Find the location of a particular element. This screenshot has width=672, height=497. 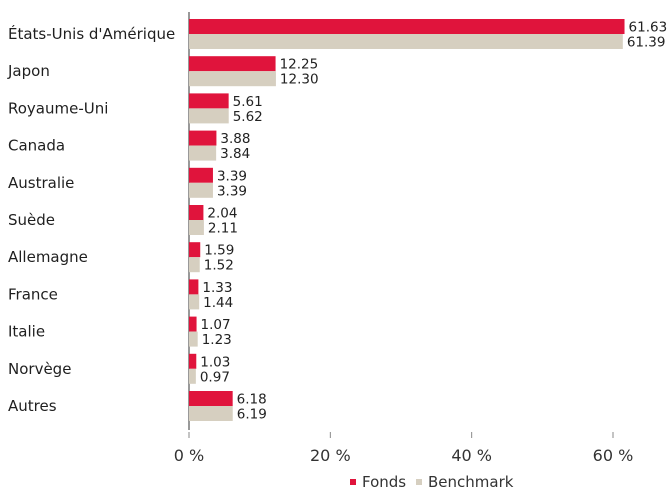

data-label: 12.25 is located at coordinates (299, 65).